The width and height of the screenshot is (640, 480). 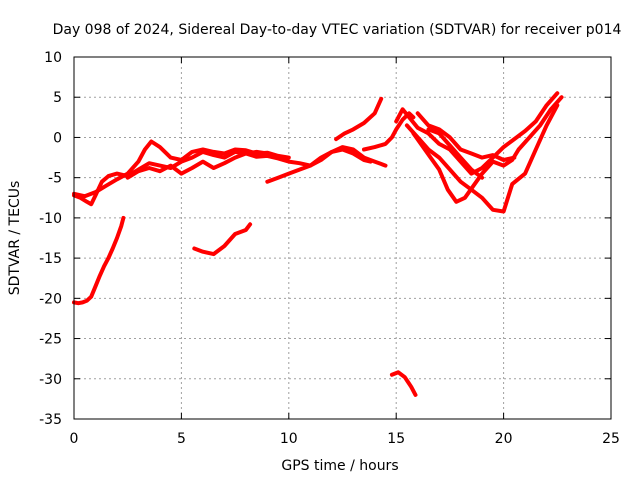 I want to click on x-tick-label: 20, so click(x=504, y=439).